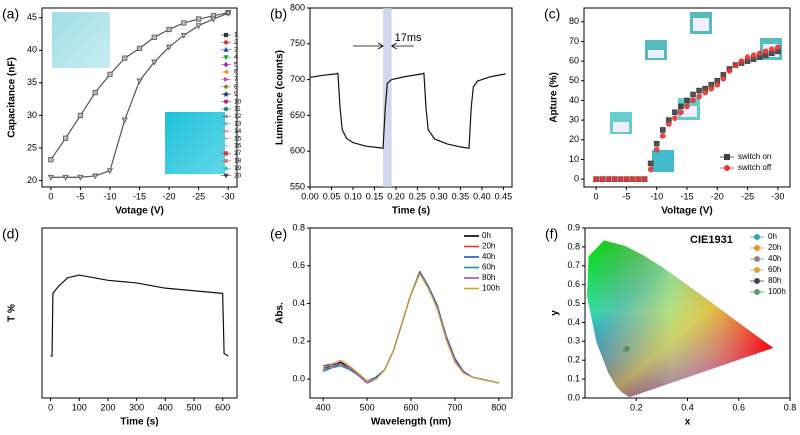 This screenshot has width=800, height=435. I want to click on legend-label: 2, so click(236, 42).